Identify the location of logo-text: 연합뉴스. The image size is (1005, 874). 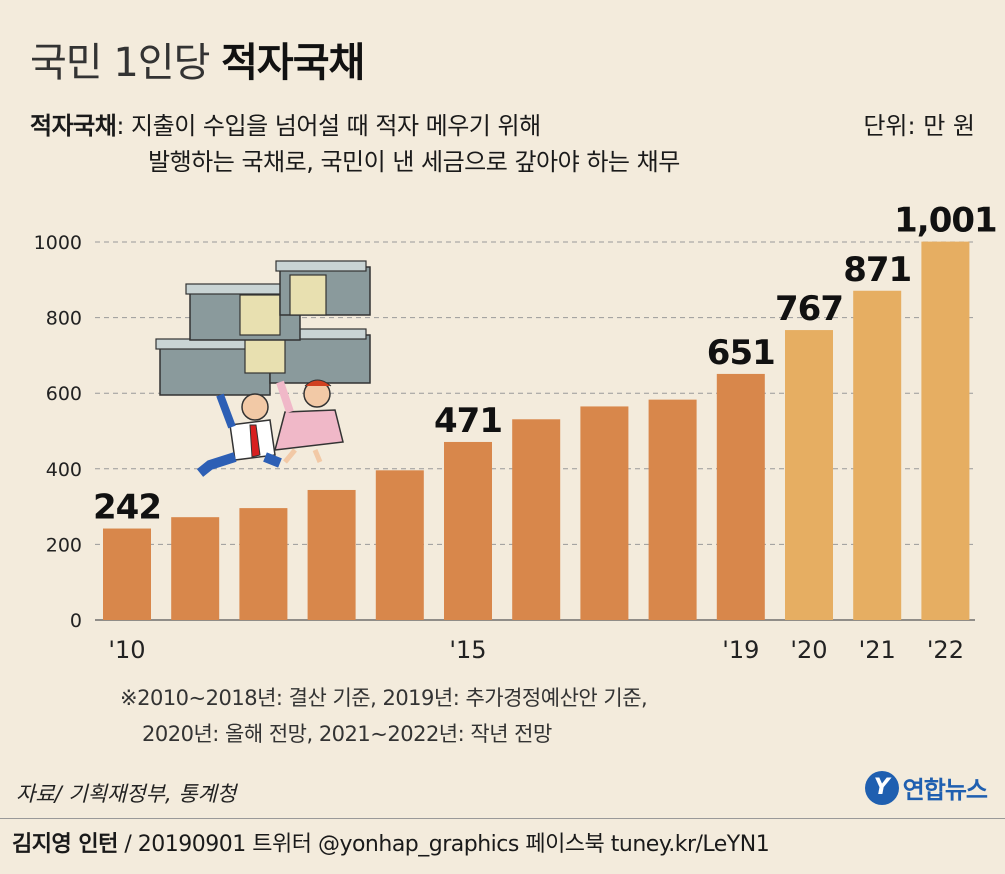
(945, 790).